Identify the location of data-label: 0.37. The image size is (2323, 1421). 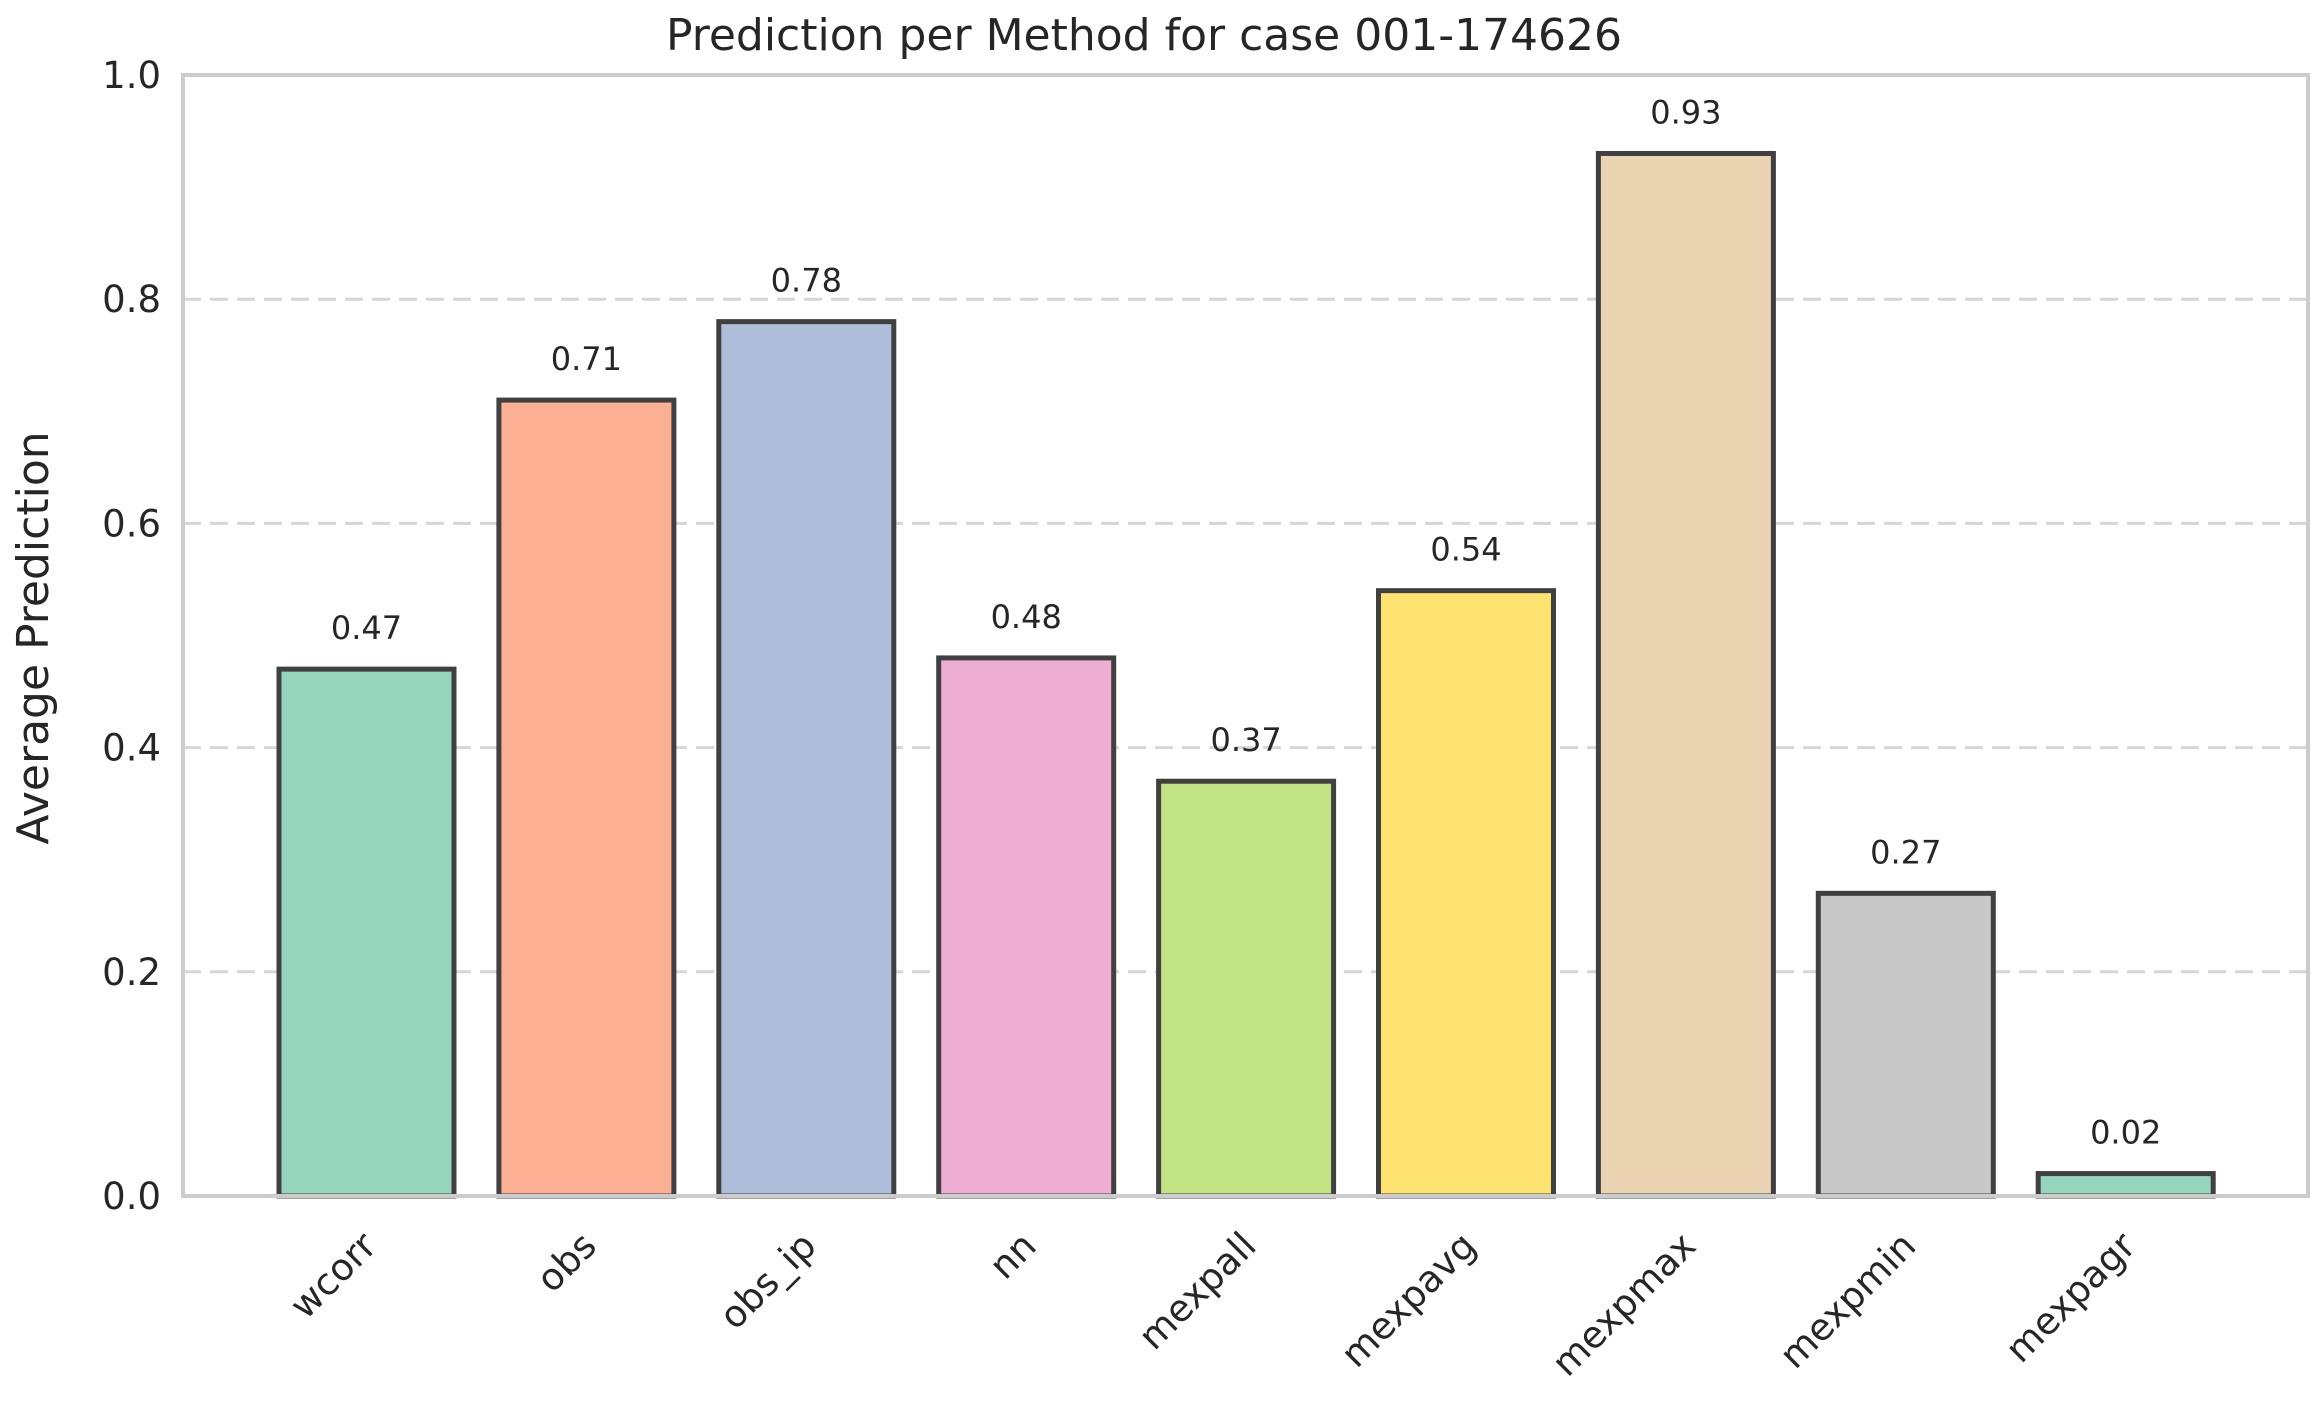
(1245, 740).